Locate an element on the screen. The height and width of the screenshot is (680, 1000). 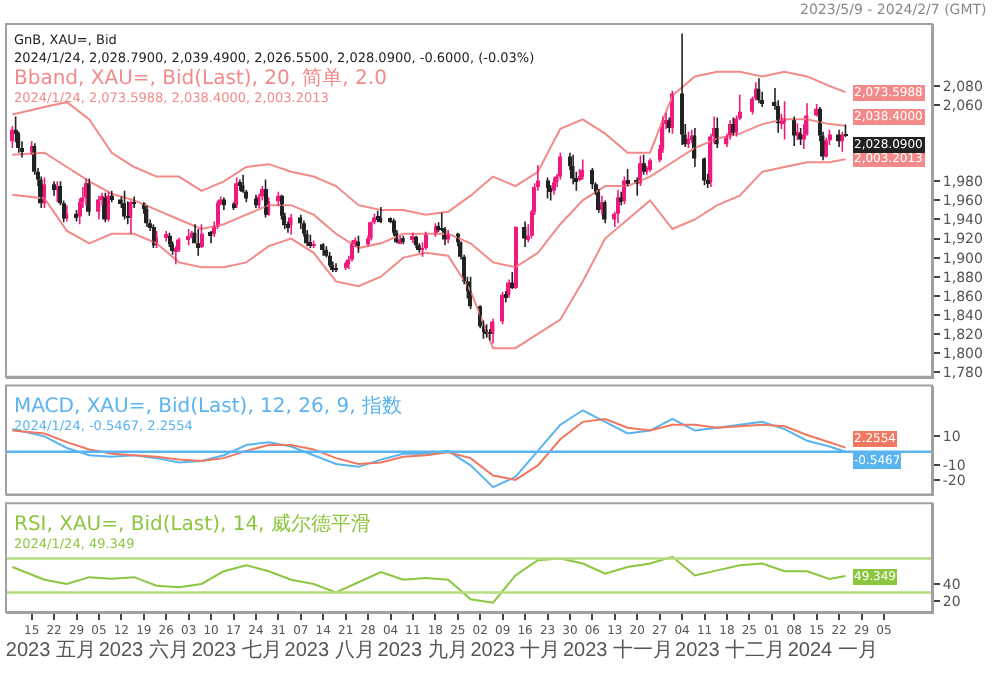
x2-tick-label: 2023 六月 is located at coordinates (143, 650).